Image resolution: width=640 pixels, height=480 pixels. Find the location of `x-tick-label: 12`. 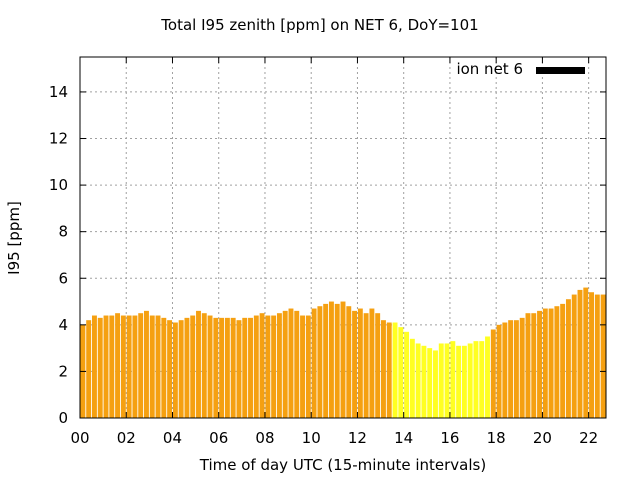

x-tick-label: 12 is located at coordinates (357, 438).